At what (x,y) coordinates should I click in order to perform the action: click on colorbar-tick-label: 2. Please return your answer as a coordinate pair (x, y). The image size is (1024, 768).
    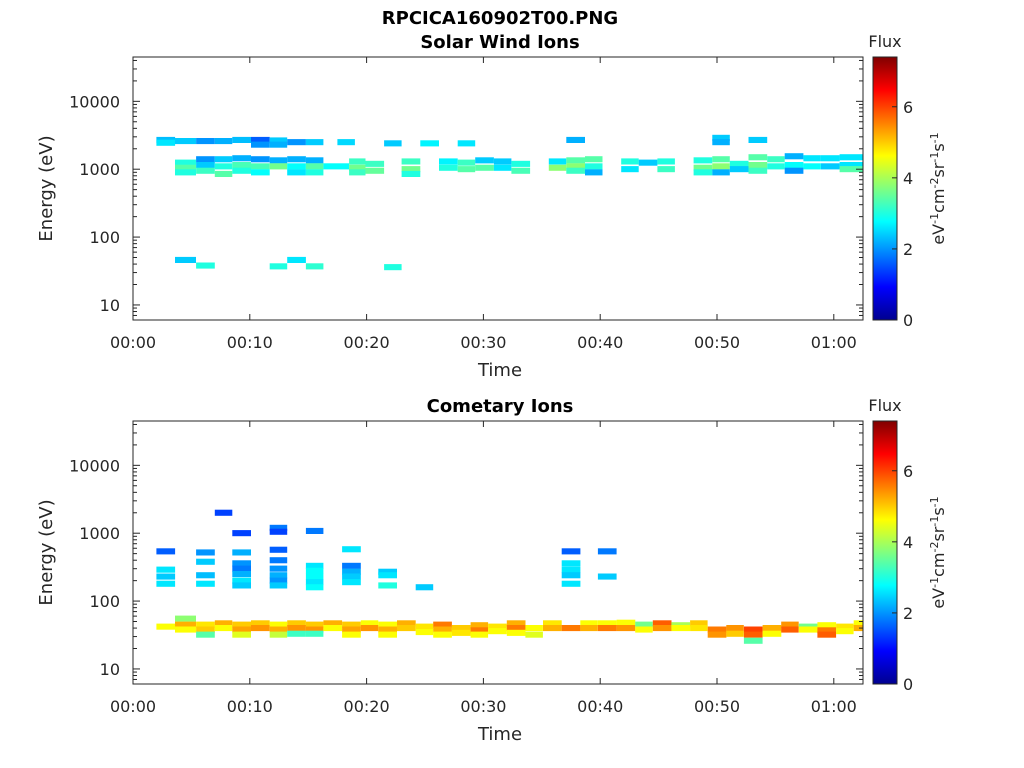
    Looking at the image, I should click on (908, 249).